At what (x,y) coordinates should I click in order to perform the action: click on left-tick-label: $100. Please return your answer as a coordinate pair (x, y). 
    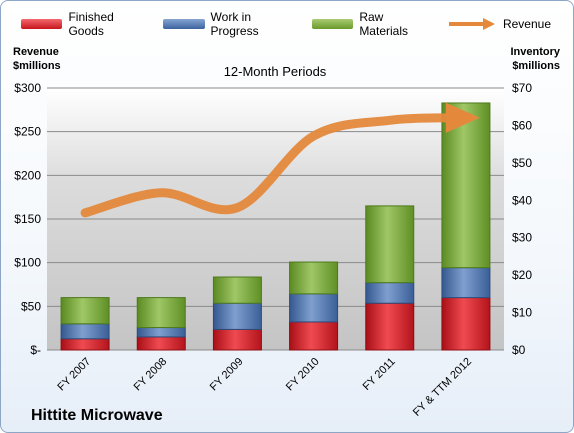
    Looking at the image, I should click on (27, 263).